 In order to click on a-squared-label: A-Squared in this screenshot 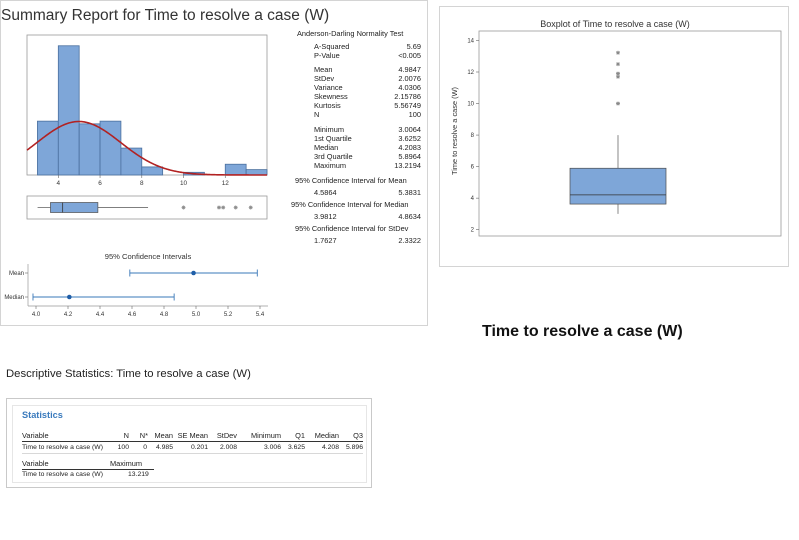, I will do `click(332, 46)`.